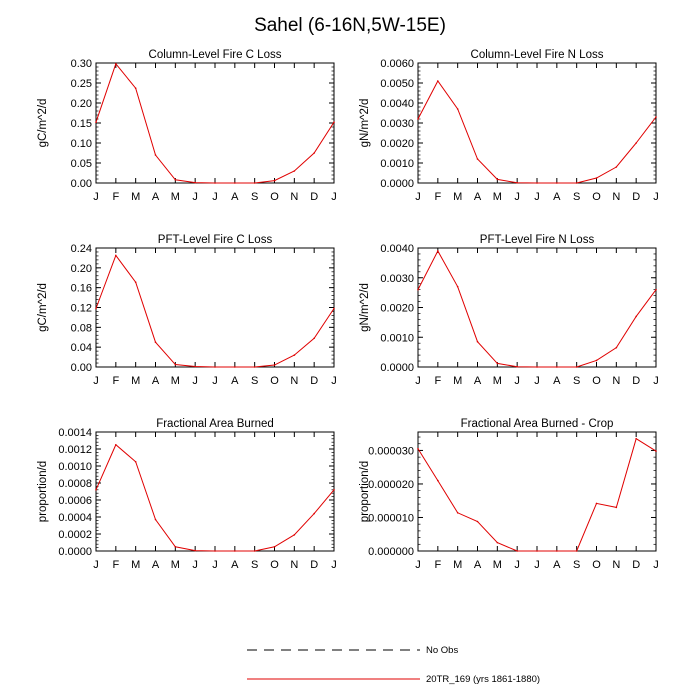  What do you see at coordinates (81, 184) in the screenshot?
I see `y-tick-label: 0.00` at bounding box center [81, 184].